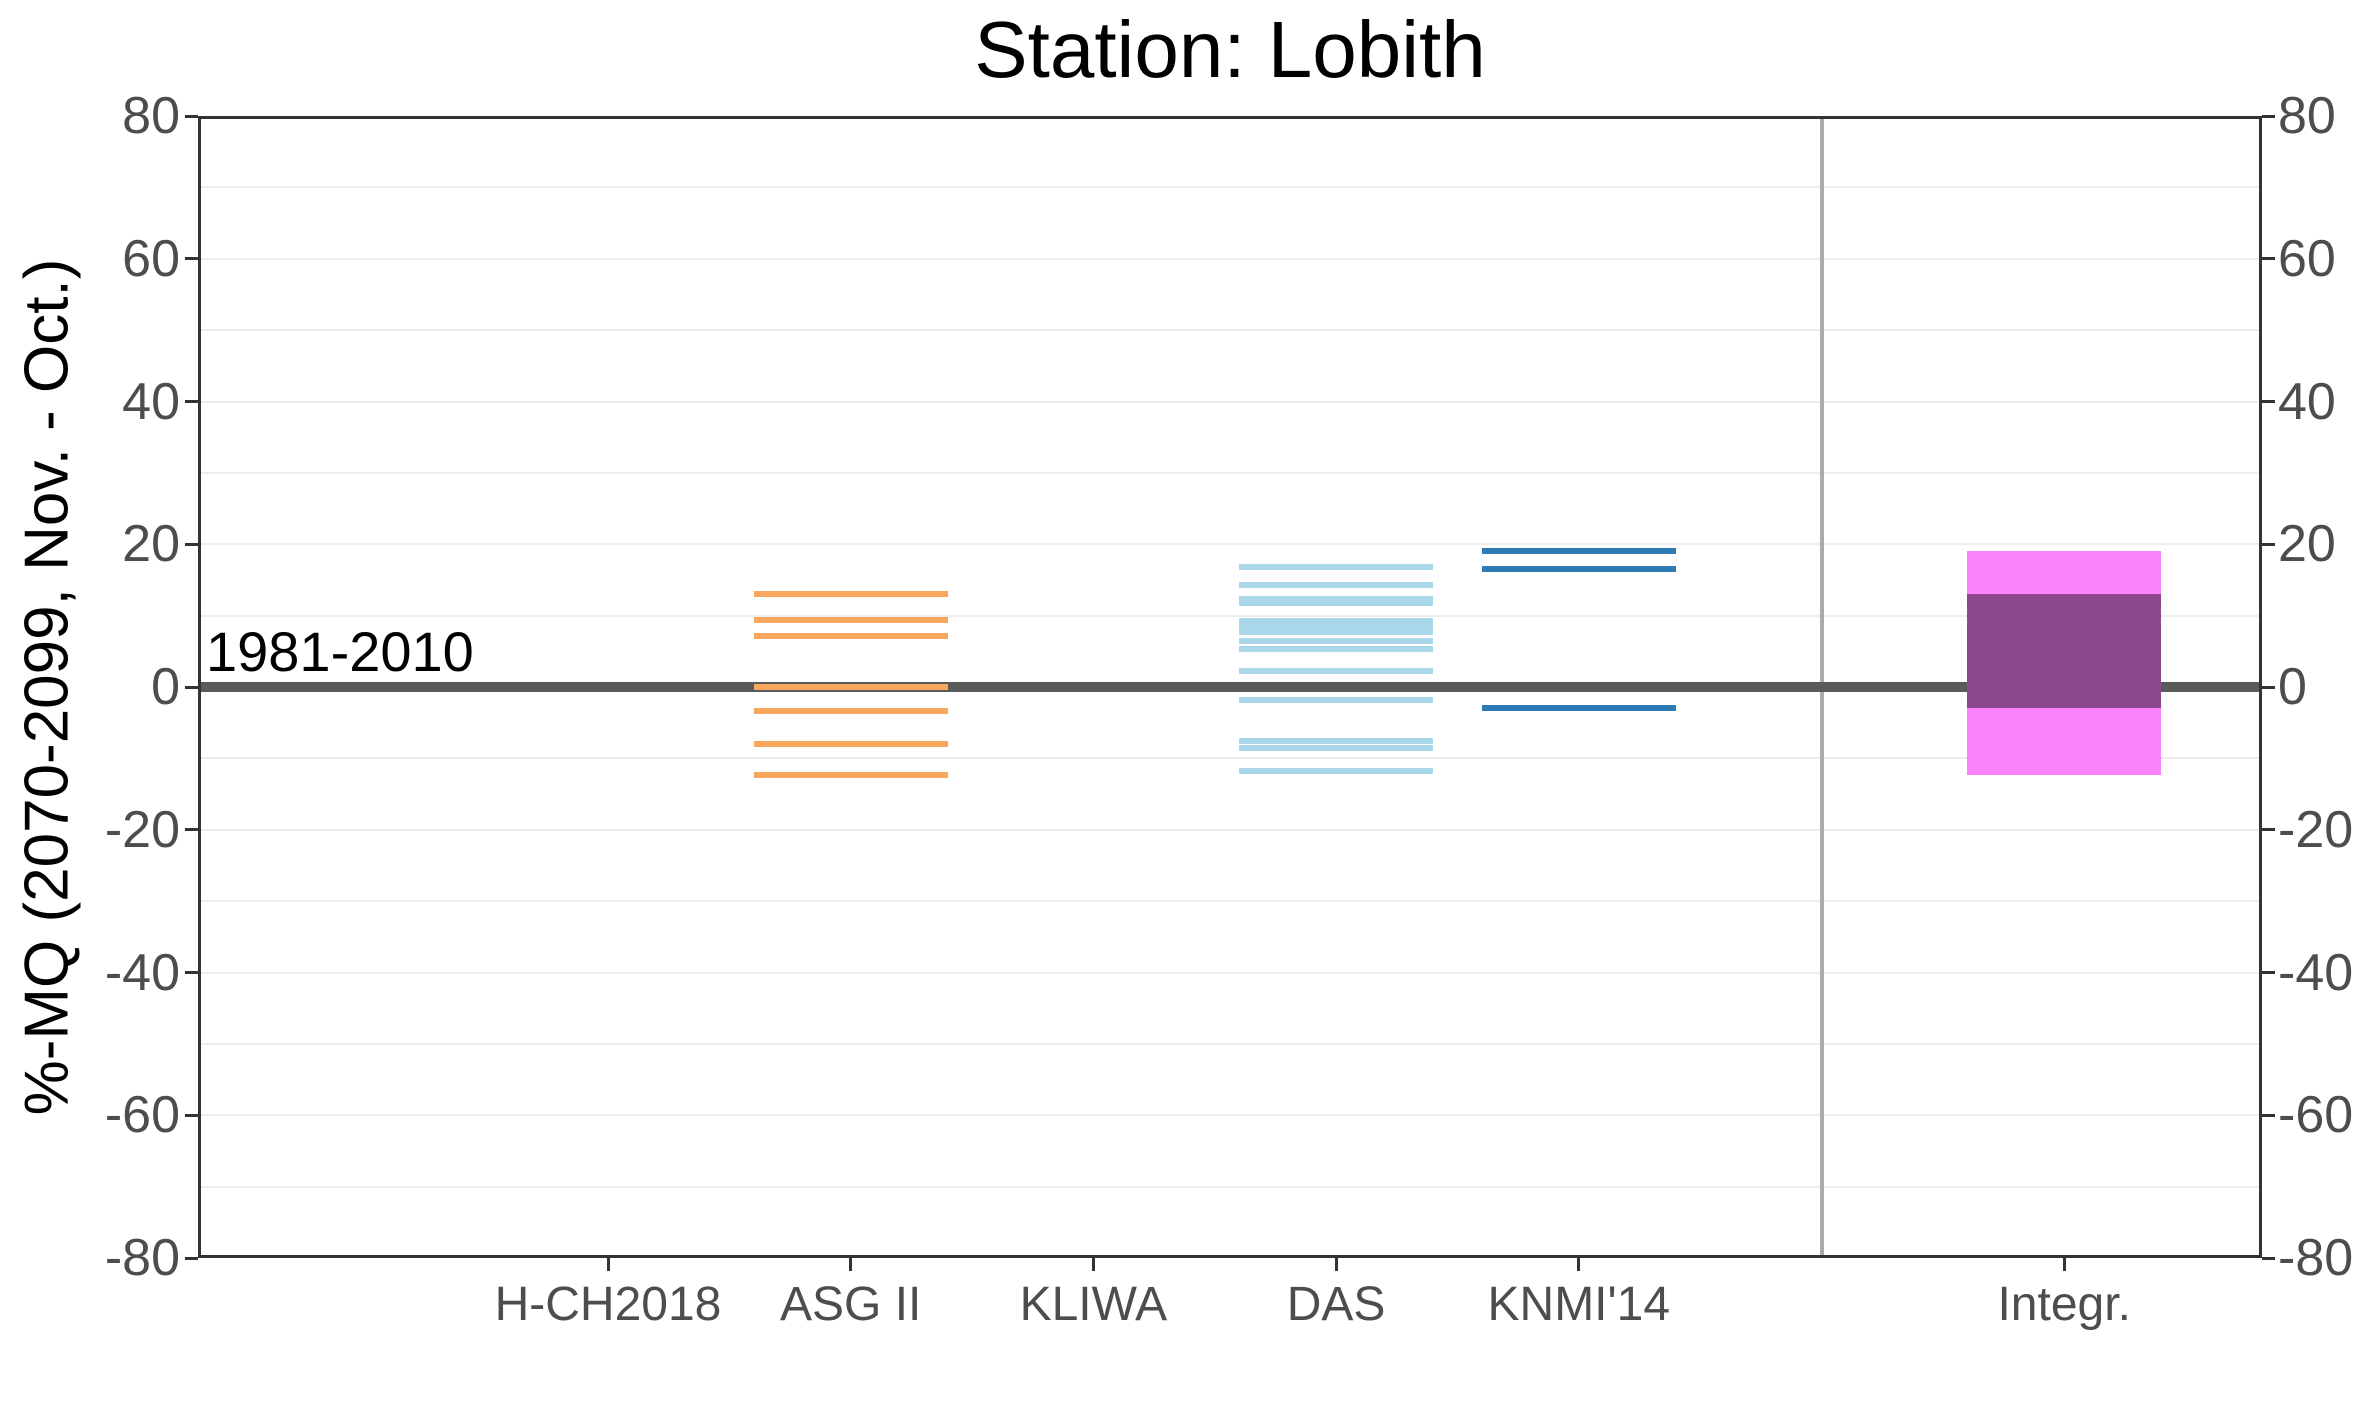  What do you see at coordinates (340, 651) in the screenshot?
I see `baseline-period-label: 1981-2010` at bounding box center [340, 651].